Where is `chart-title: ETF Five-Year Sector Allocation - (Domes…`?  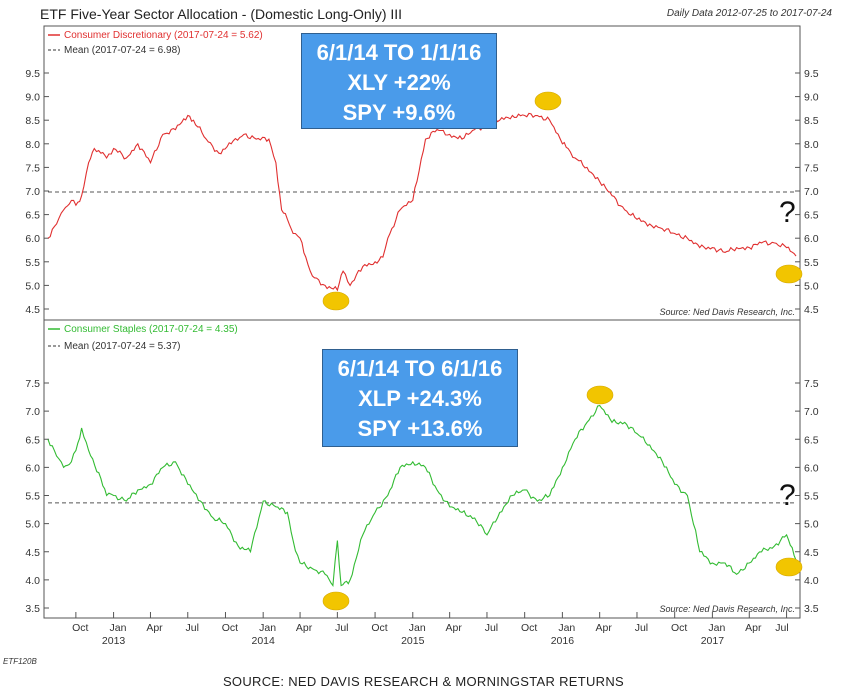 chart-title: ETF Five-Year Sector Allocation - (Domes… is located at coordinates (221, 14).